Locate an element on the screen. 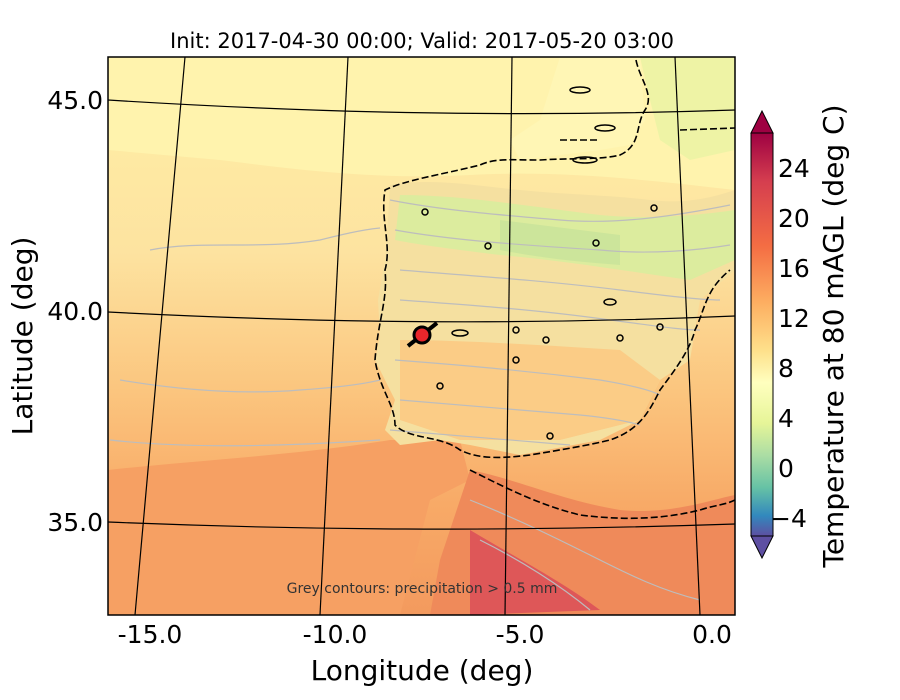 This screenshot has width=900, height=700. small-contour-outlines is located at coordinates (542, 263).